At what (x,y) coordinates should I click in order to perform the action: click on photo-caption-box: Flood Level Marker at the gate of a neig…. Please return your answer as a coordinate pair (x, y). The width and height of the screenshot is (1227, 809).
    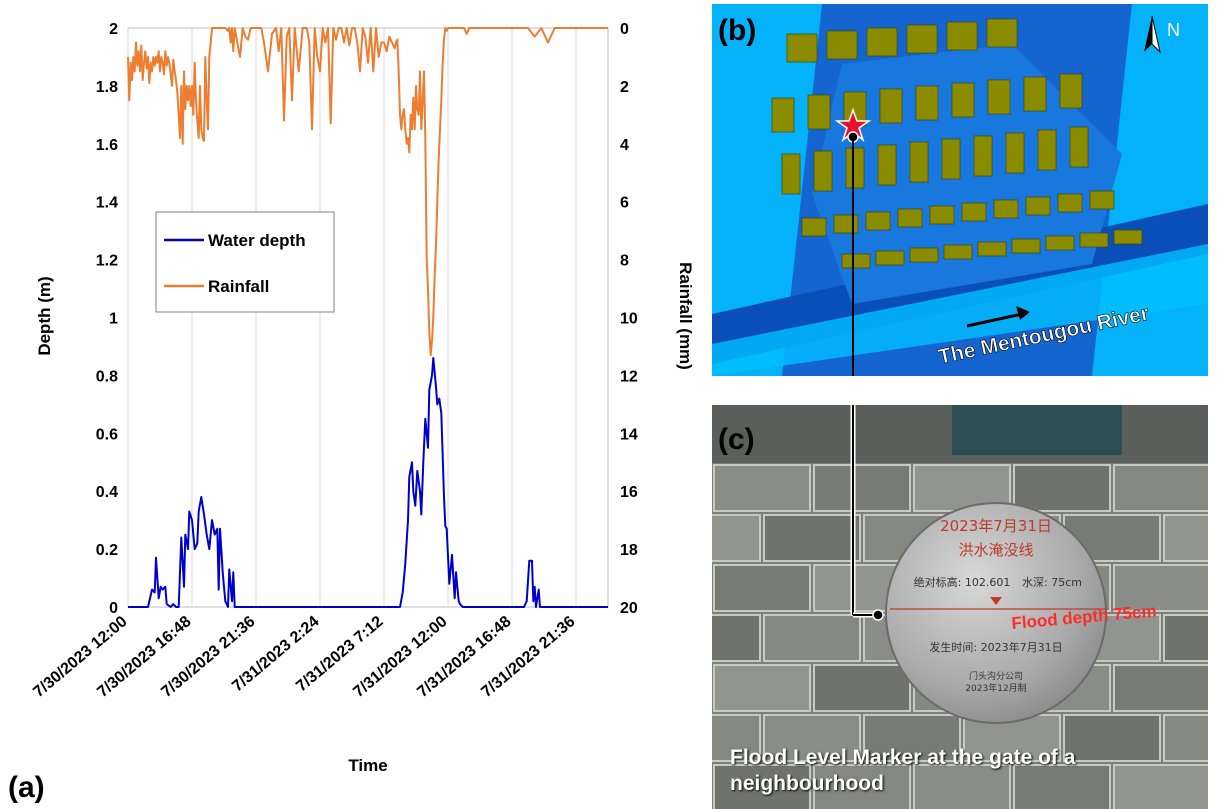
    Looking at the image, I should click on (903, 770).